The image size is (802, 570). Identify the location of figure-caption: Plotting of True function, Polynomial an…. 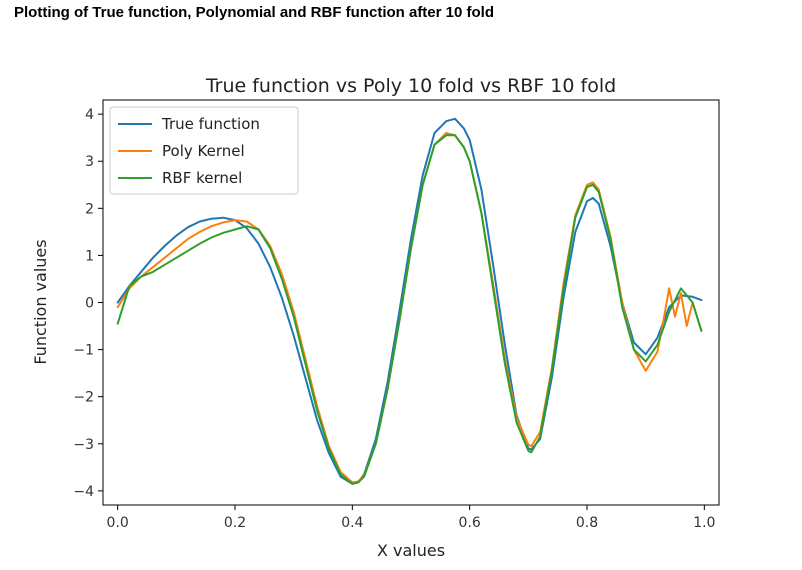
(254, 12).